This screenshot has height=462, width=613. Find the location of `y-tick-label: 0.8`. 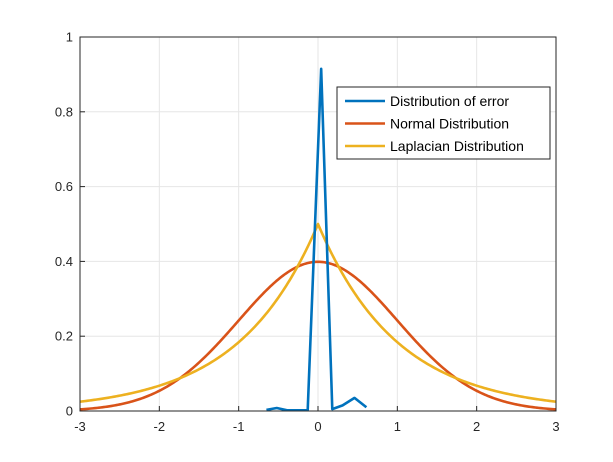

y-tick-label: 0.8 is located at coordinates (64, 111).